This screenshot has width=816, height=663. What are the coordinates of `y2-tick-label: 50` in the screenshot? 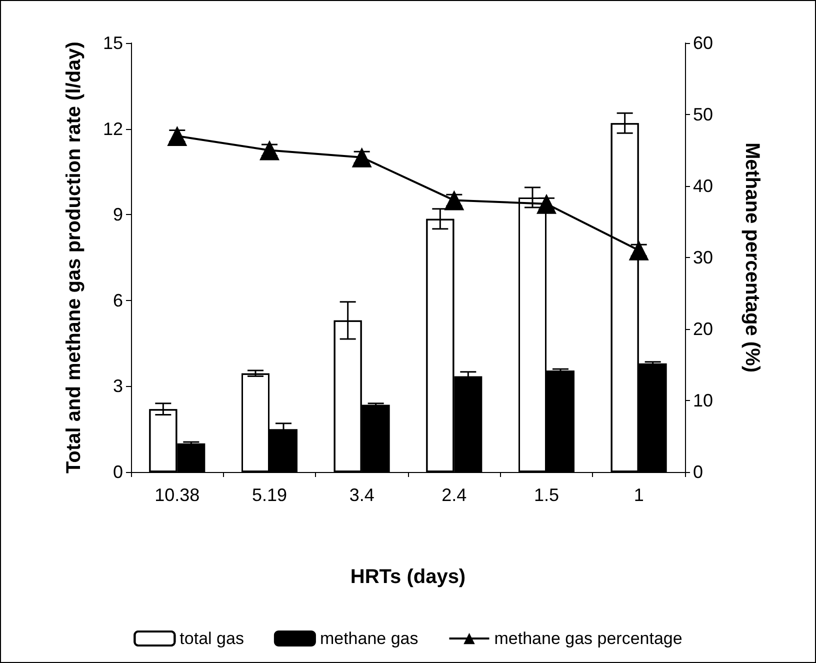 It's located at (703, 114).